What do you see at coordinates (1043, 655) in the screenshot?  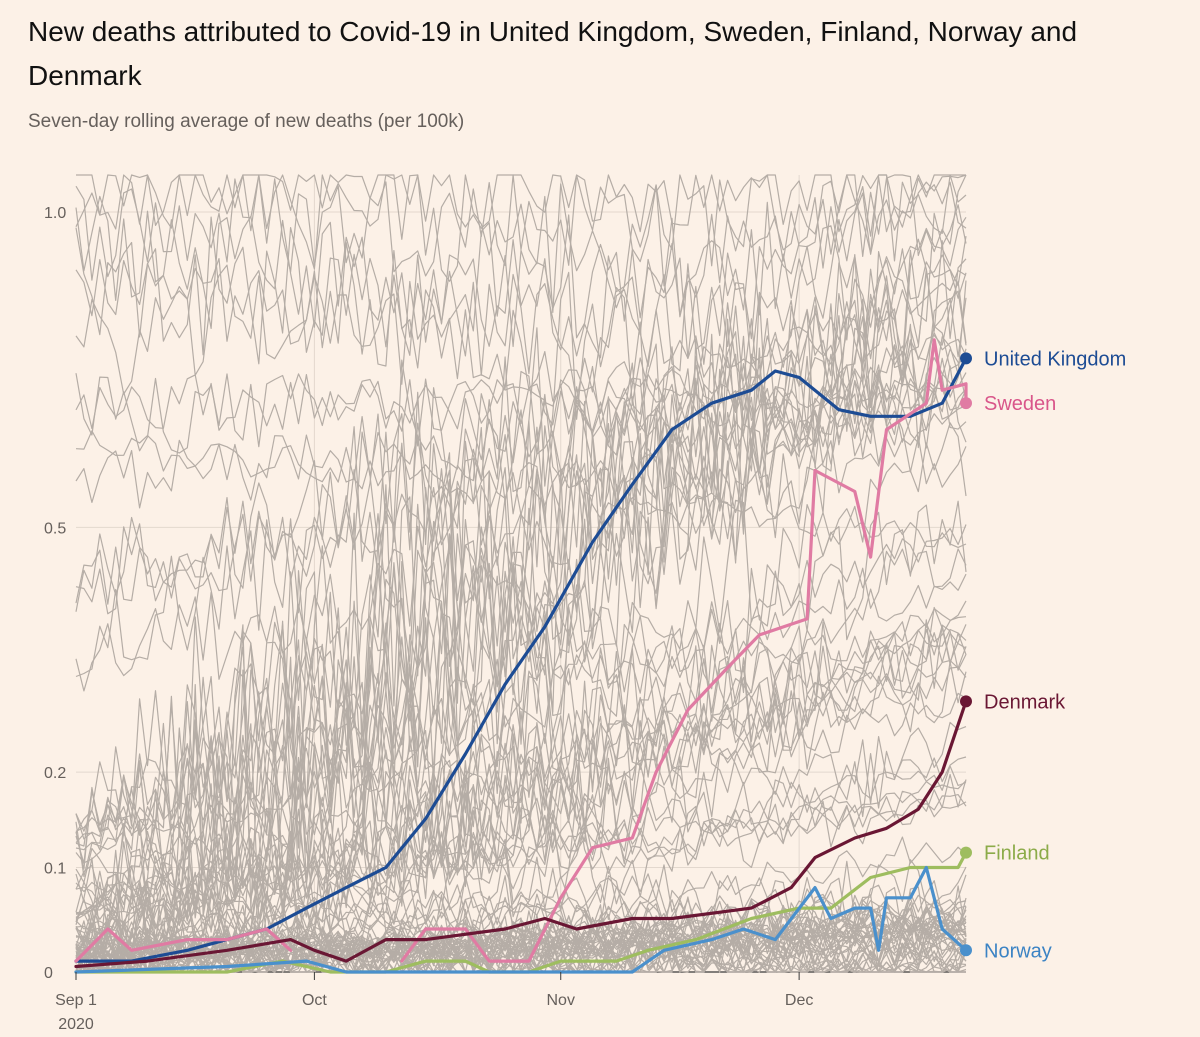 I see `series-label-layer: United Kingdom Sweden Denmark Finland Norway` at bounding box center [1043, 655].